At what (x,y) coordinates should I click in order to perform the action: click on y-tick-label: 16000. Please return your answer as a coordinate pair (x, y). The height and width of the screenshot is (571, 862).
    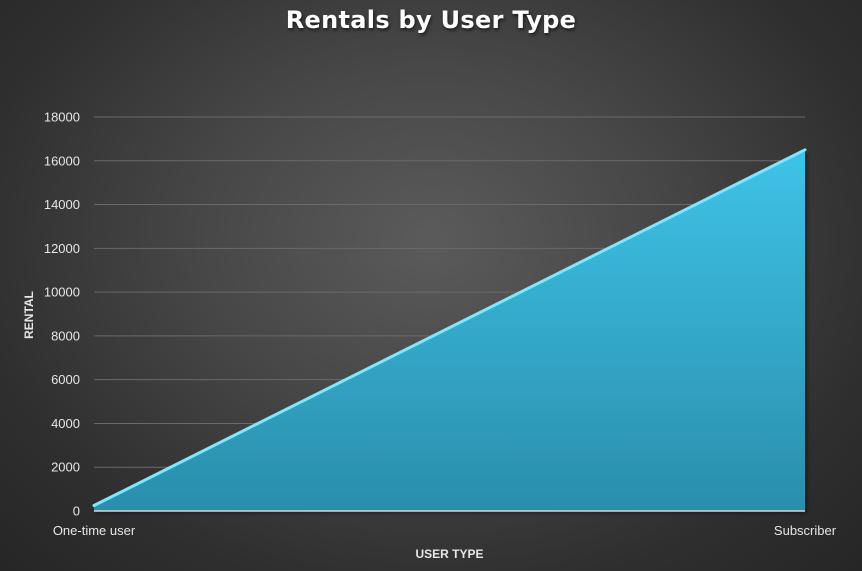
    Looking at the image, I should click on (62, 160).